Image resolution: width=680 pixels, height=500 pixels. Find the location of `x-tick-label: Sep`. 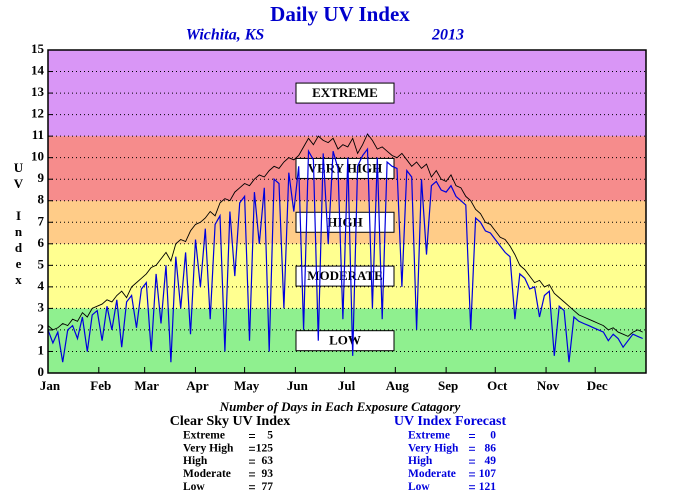

x-tick-label: Sep is located at coordinates (448, 385).